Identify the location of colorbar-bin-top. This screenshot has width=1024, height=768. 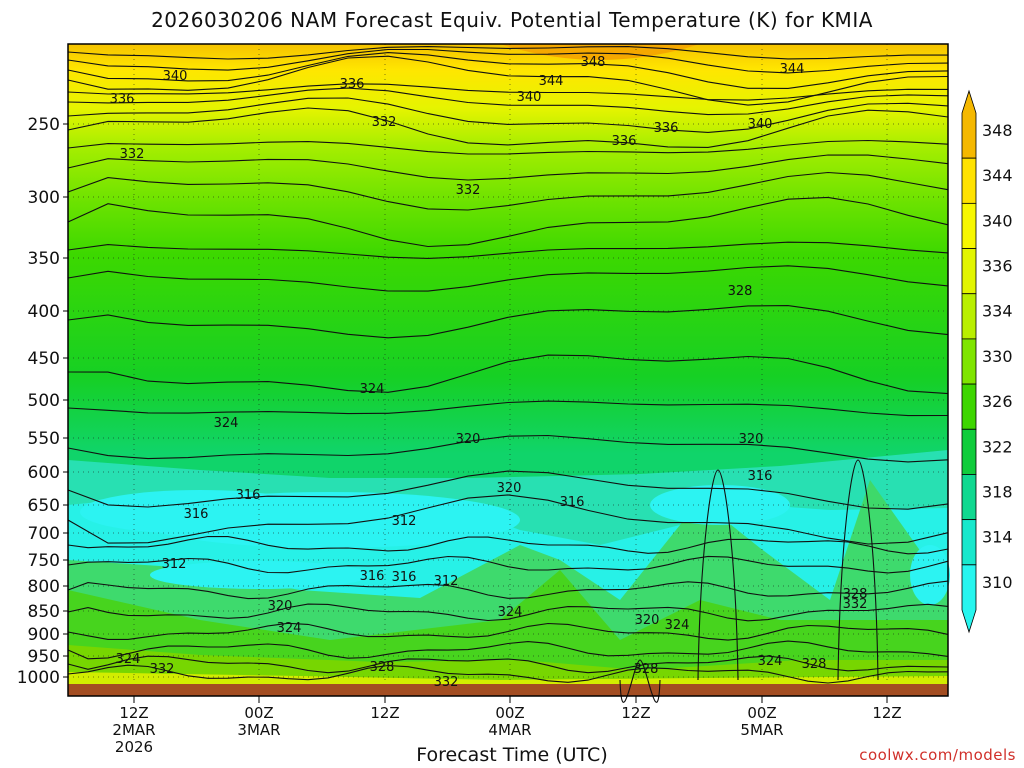
(969, 124).